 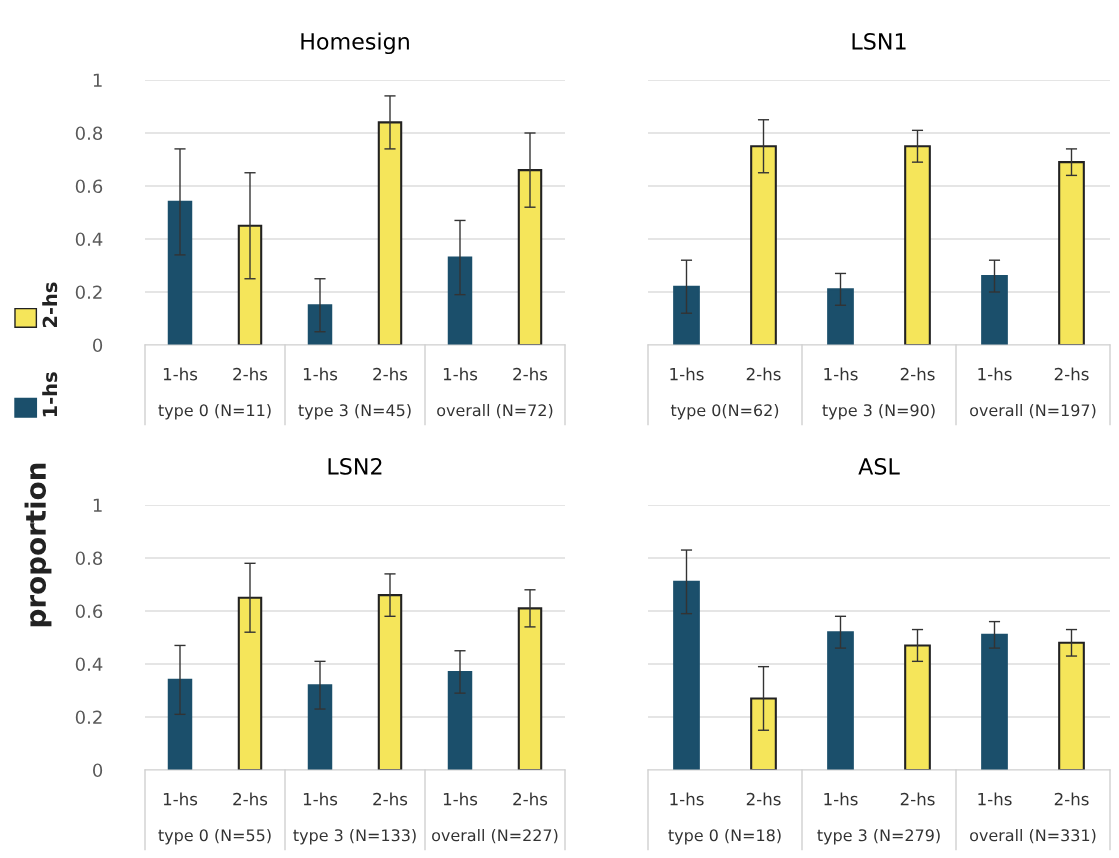 I want to click on x-tick-label: overall (N=72), so click(x=495, y=411).